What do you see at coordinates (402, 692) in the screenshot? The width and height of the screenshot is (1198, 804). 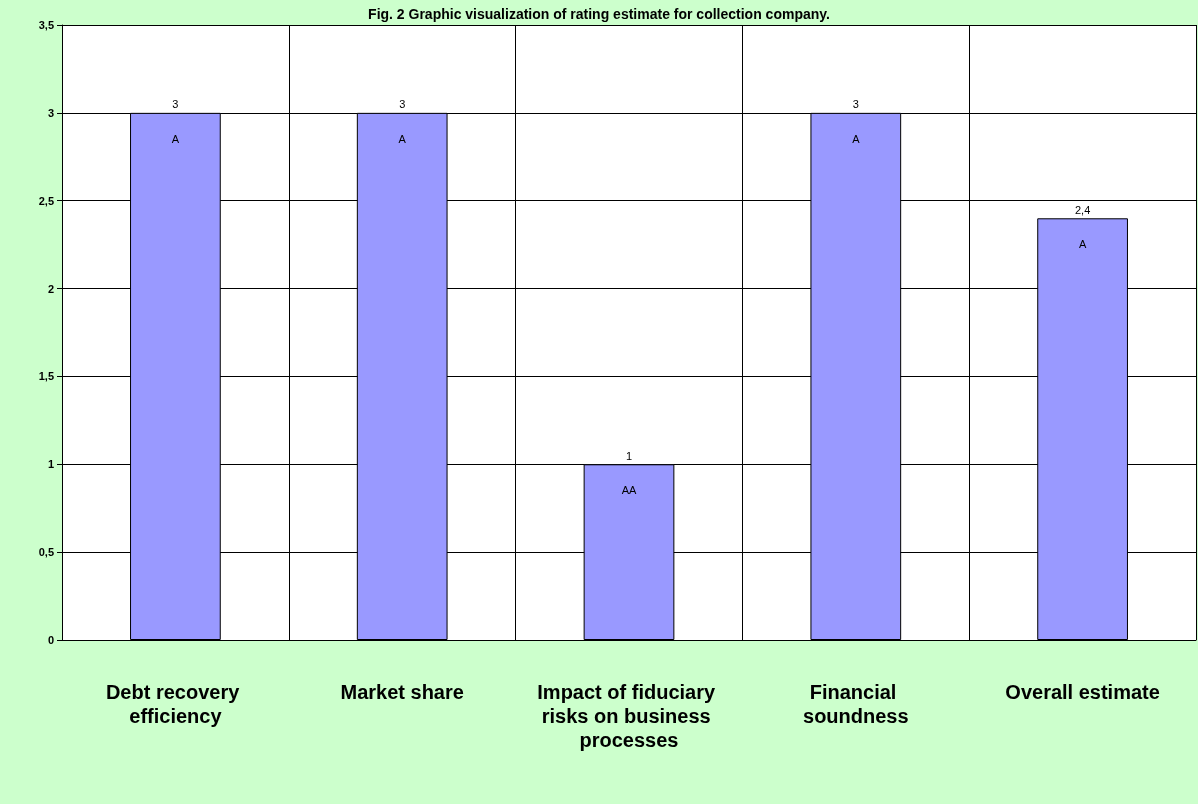 I see `x-tick-label: Market share` at bounding box center [402, 692].